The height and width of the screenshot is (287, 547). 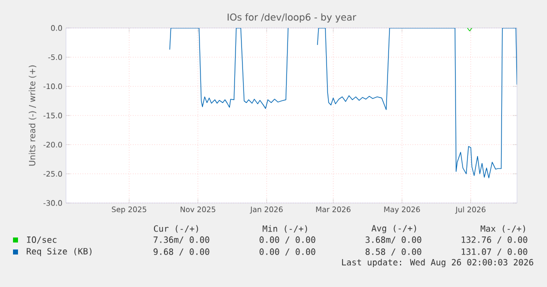 I want to click on chart-title: IOs for /dev/loop6 - by year, so click(x=292, y=18).